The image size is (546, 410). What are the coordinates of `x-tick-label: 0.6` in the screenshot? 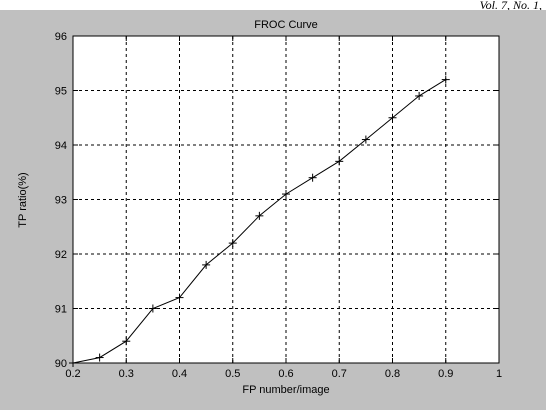 It's located at (285, 374).